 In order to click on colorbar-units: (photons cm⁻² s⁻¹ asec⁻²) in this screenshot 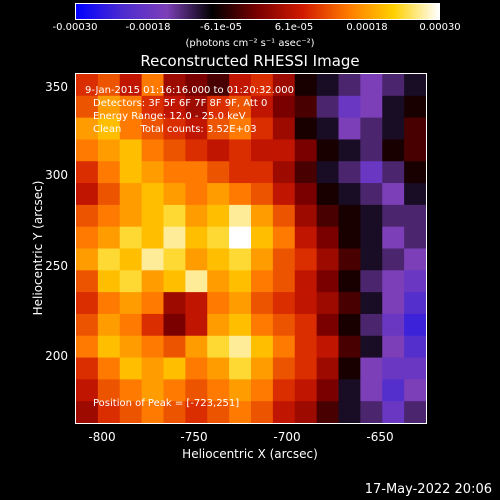, I will do `click(250, 43)`.